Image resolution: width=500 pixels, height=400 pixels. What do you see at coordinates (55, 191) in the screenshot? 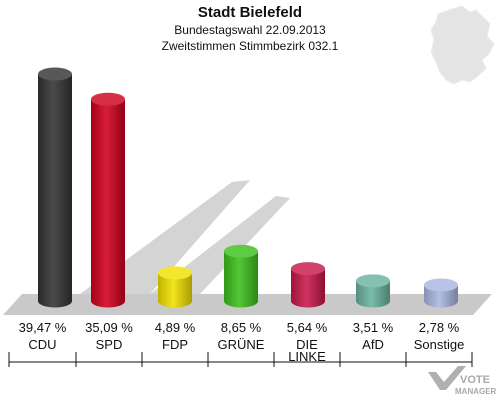
I see `bar-cdu` at bounding box center [55, 191].